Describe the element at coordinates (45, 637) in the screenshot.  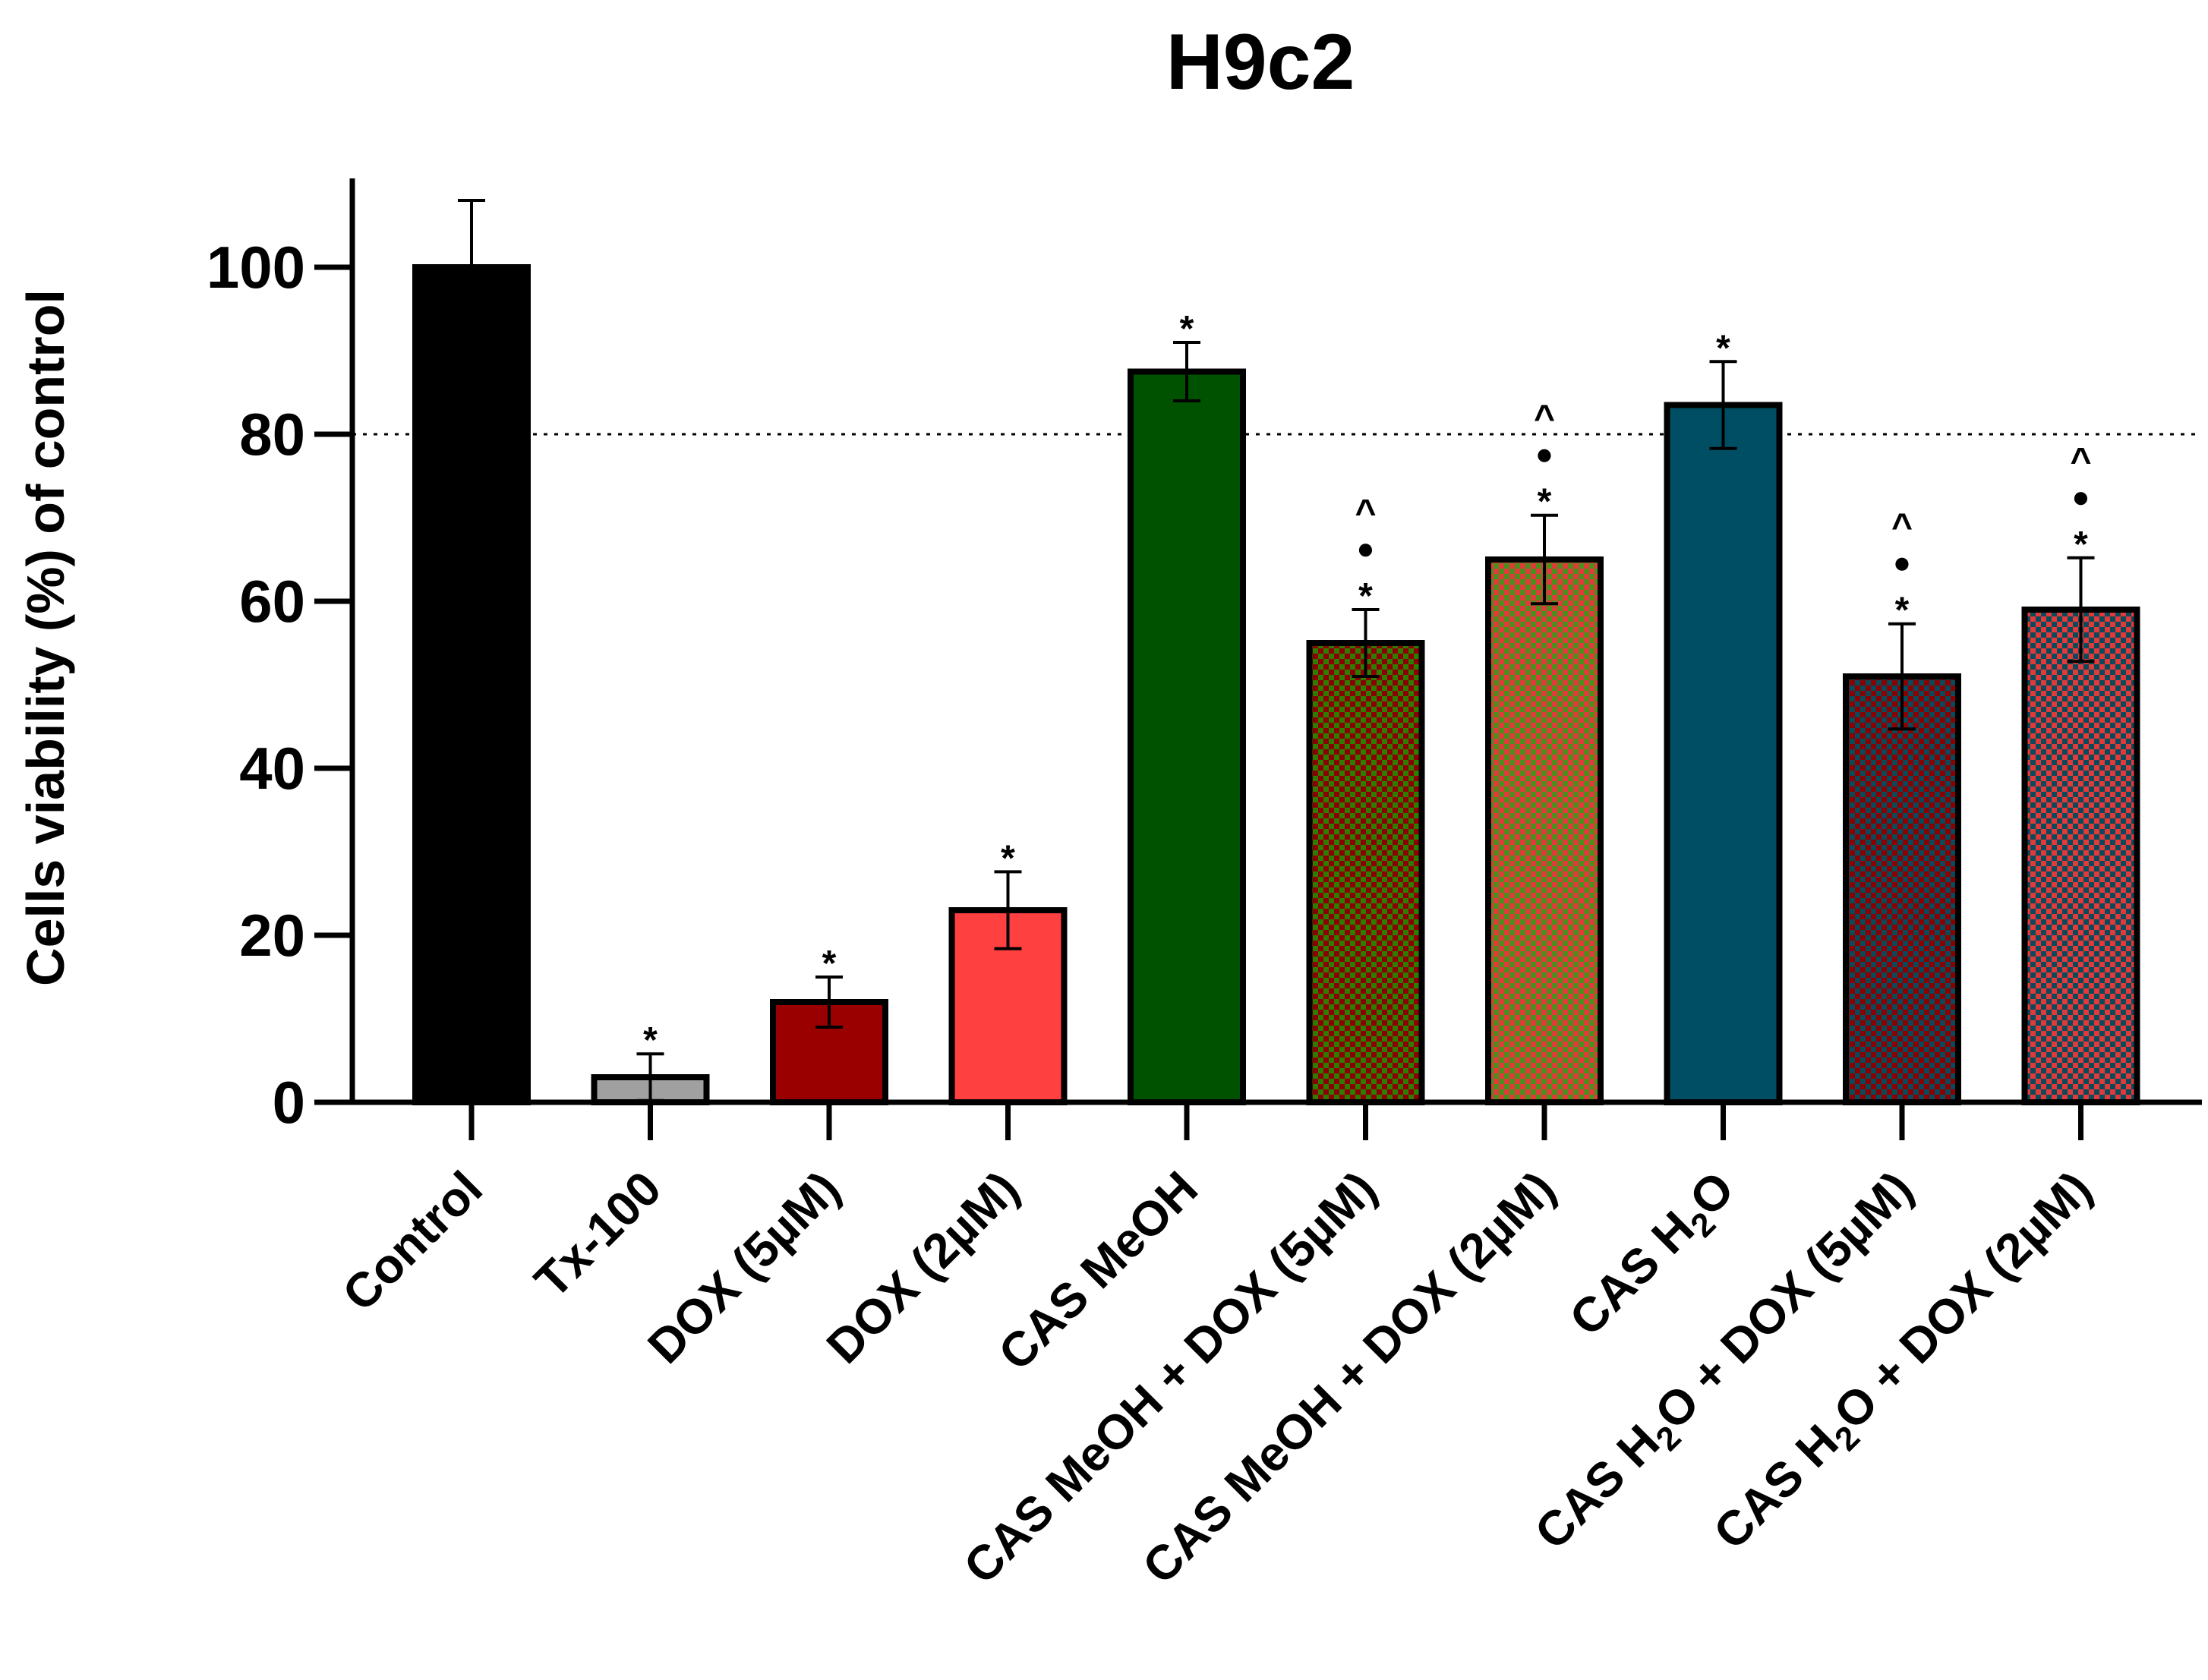
I see `y-axis-label: Cells viability (%) of control` at that location.